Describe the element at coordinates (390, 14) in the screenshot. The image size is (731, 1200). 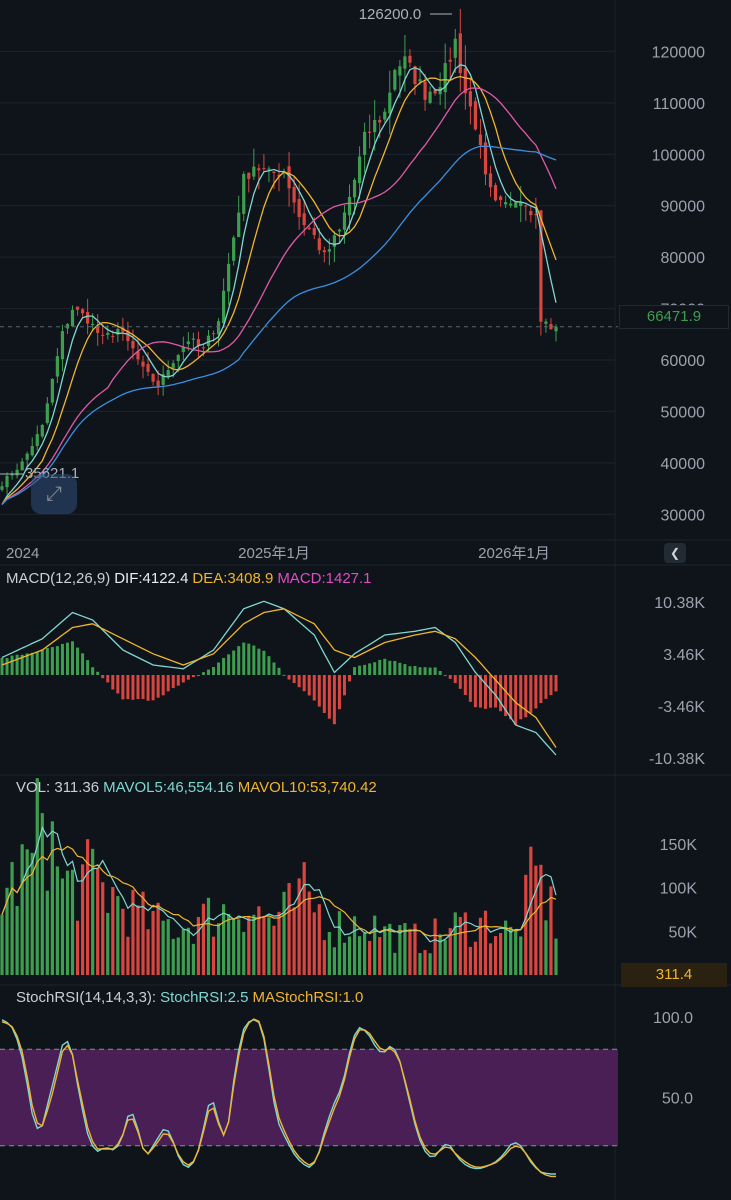
I see `high-price-label: 126200.0` at that location.